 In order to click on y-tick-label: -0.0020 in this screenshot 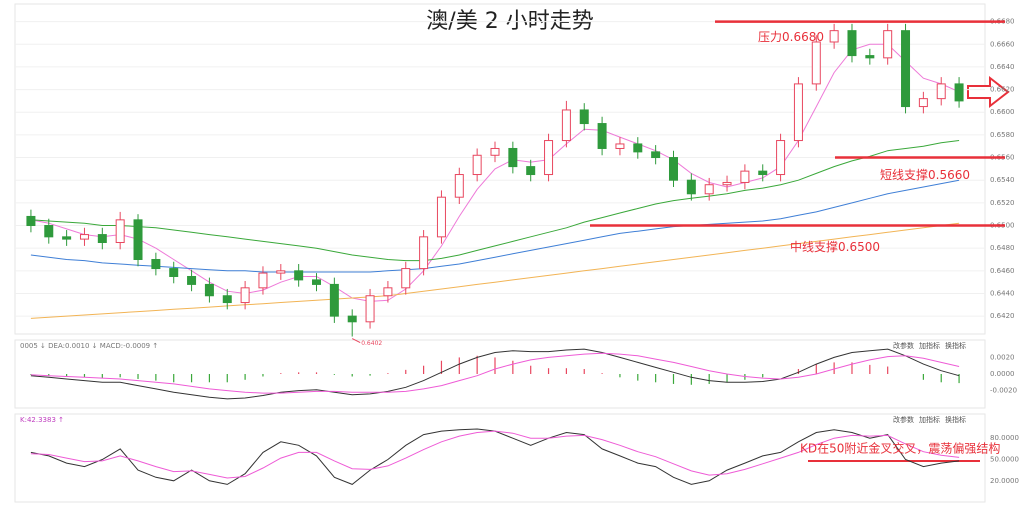, I will do `click(1003, 391)`.